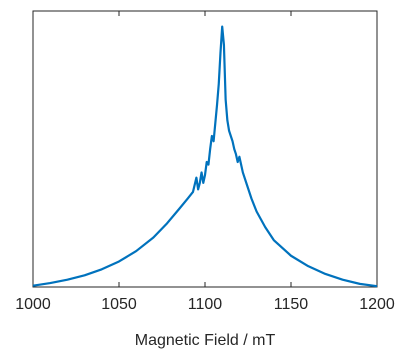 This screenshot has width=400, height=354. I want to click on x-tick-labels: 1000 1050 1100 1150 1200, so click(205, 304).